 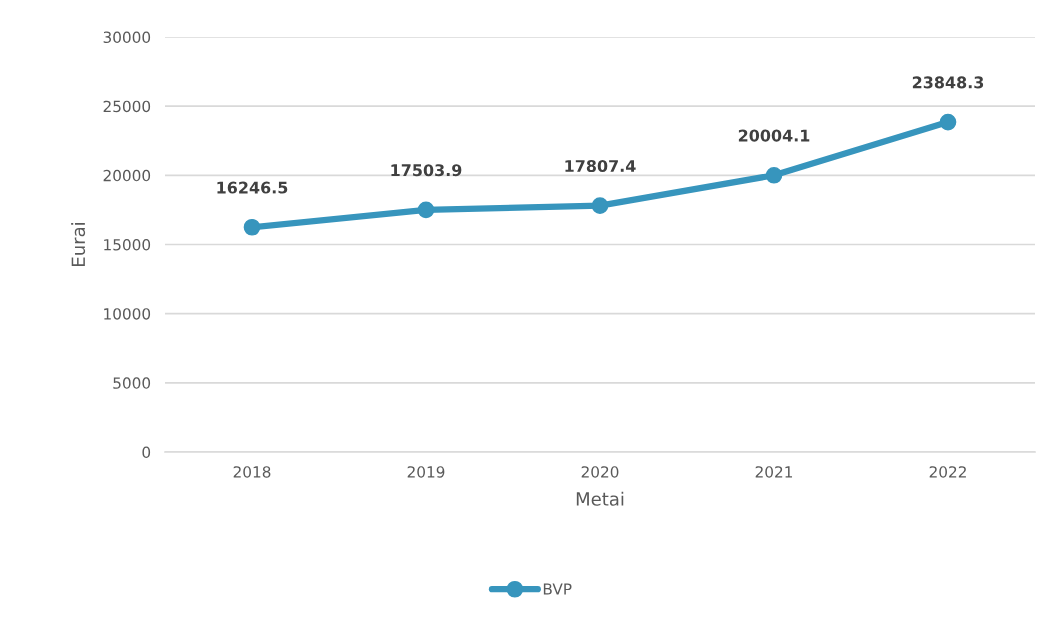 What do you see at coordinates (252, 472) in the screenshot?
I see `x-tick-label: 2018` at bounding box center [252, 472].